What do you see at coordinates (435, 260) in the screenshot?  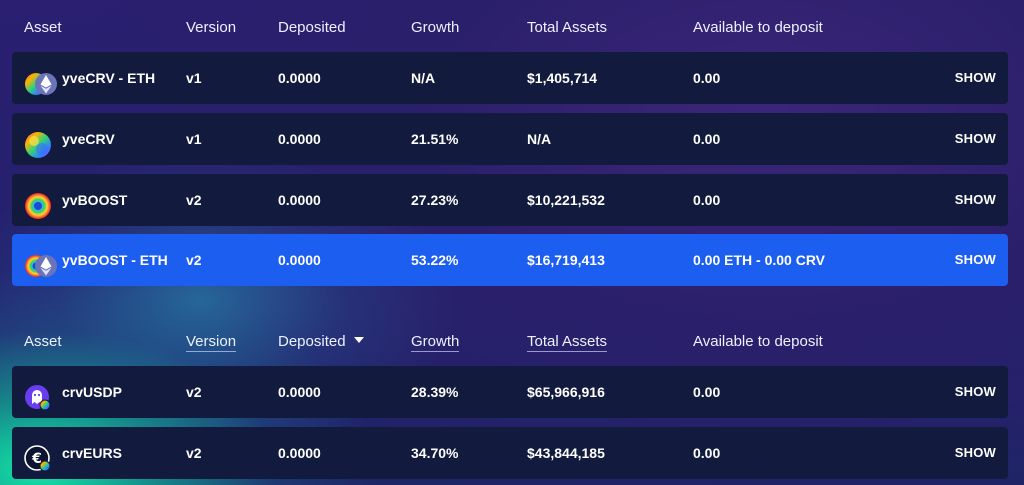 I see `growth-value: 53.22%` at bounding box center [435, 260].